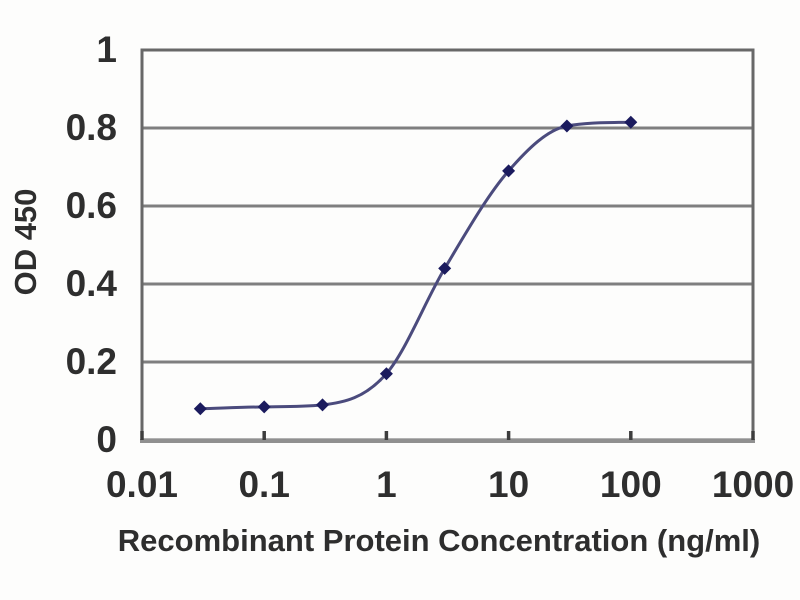 The image size is (800, 600). What do you see at coordinates (91, 127) in the screenshot?
I see `y-tick-label: 0.8` at bounding box center [91, 127].